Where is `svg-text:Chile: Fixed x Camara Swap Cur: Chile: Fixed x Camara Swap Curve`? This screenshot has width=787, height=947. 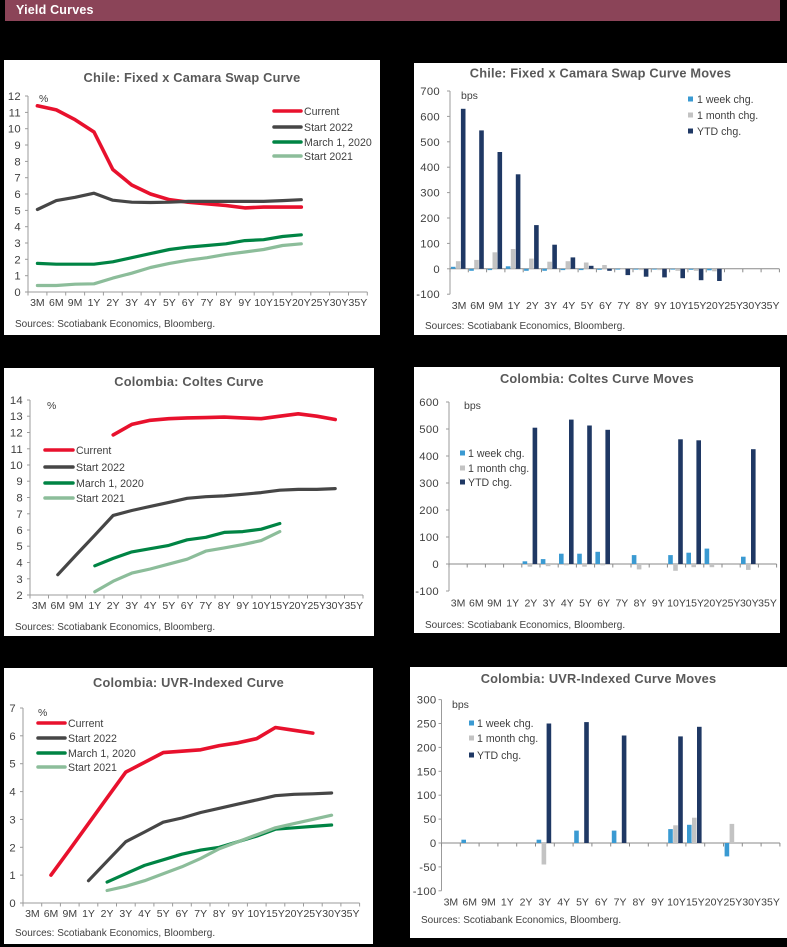
svg-text:Chile: Fixed x Camara Swap Cur: Chile: Fixed x Camara Swap Curve is located at coordinates (192, 77).